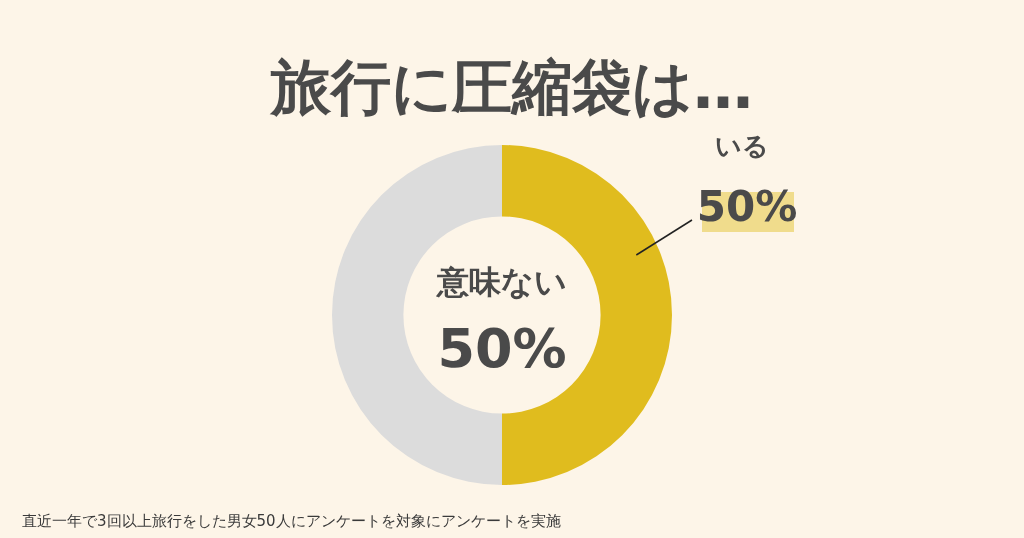  What do you see at coordinates (501, 282) in the screenshot?
I see `slice-label: 意味ない` at bounding box center [501, 282].